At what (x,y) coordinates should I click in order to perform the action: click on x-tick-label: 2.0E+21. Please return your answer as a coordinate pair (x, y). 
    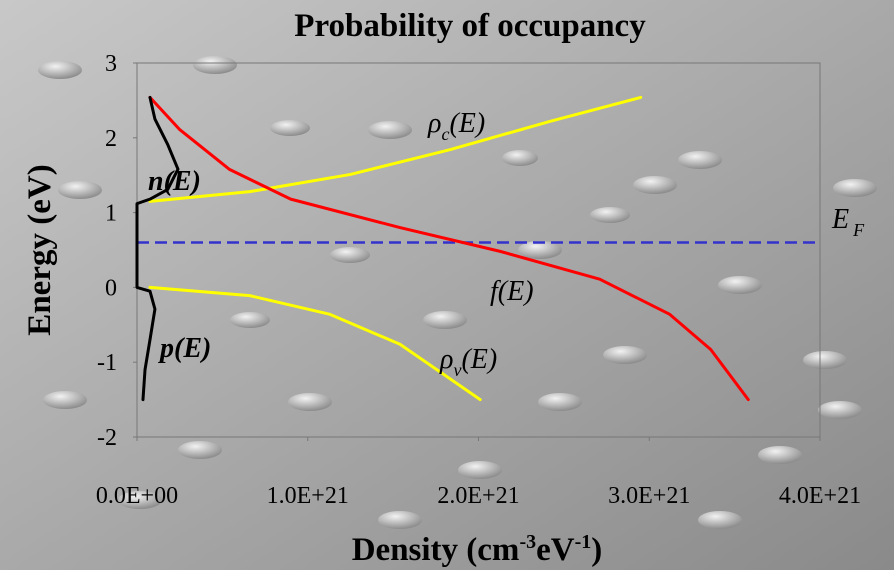
    Looking at the image, I should click on (478, 496).